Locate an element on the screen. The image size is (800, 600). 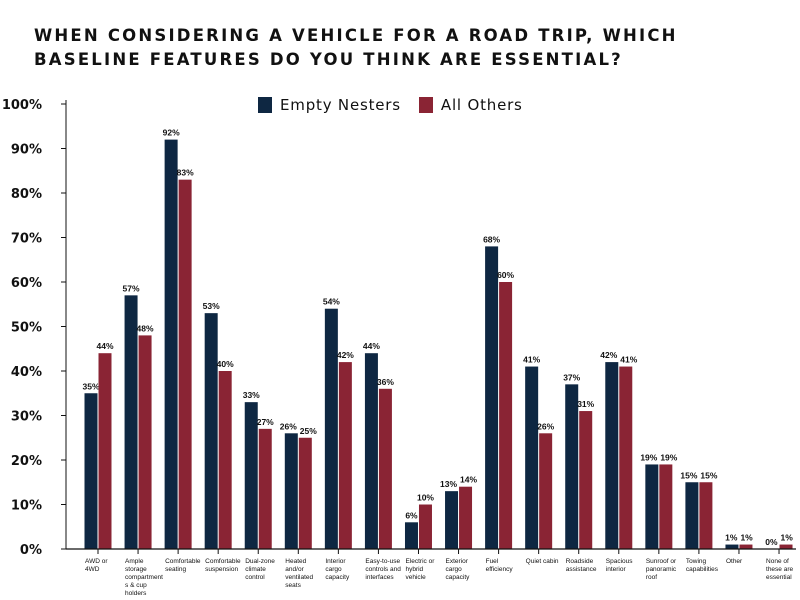
x-tick-label: Heated and/or ventilated seats is located at coordinates (299, 573).